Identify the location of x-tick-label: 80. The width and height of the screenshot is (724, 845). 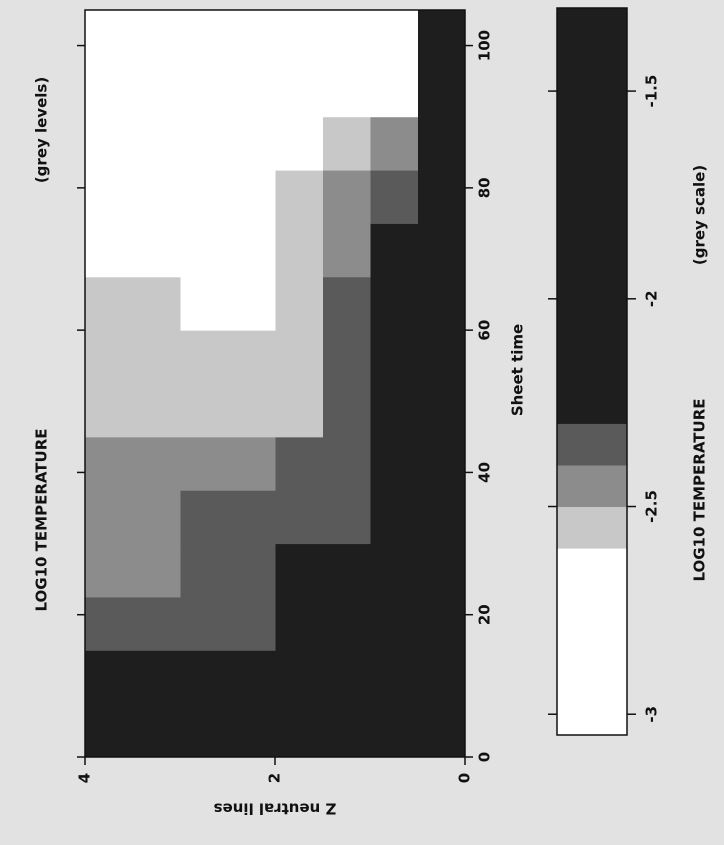
(485, 187).